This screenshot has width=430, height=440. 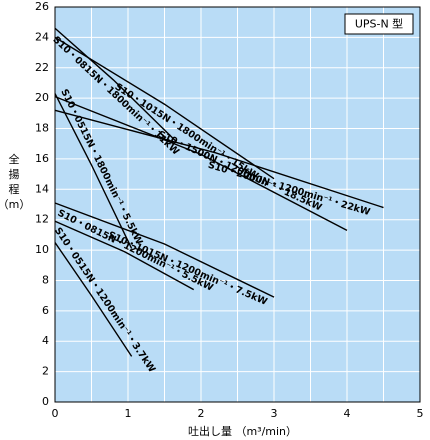 I want to click on x-tick-label: 2, so click(x=201, y=413).